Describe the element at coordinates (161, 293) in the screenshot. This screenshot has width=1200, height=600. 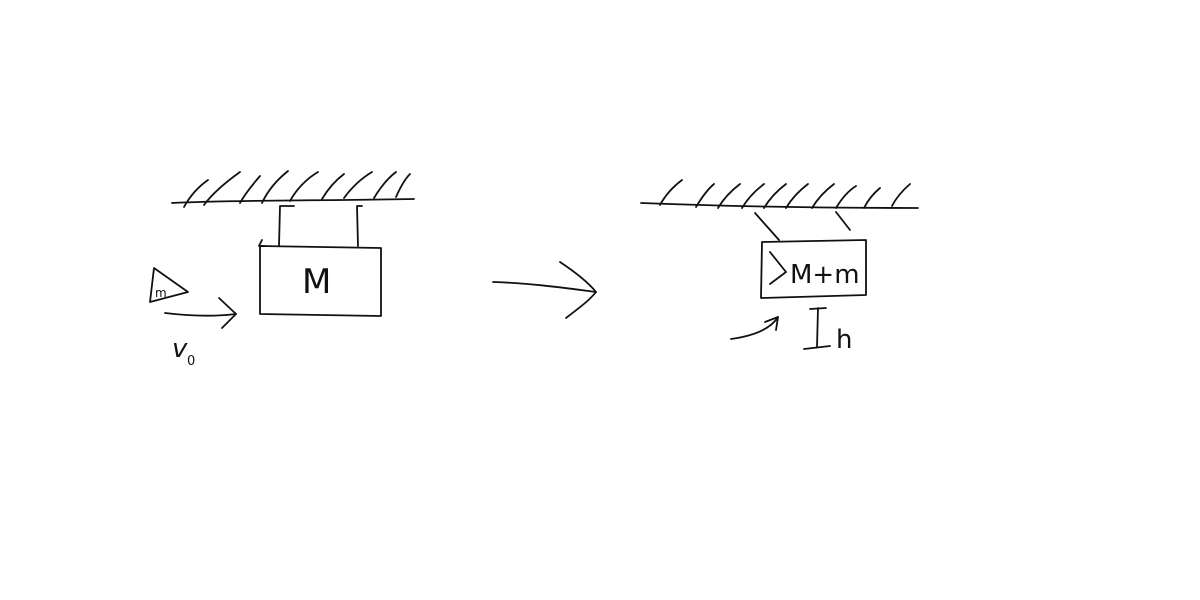
I see `bullet-label: m` at that location.